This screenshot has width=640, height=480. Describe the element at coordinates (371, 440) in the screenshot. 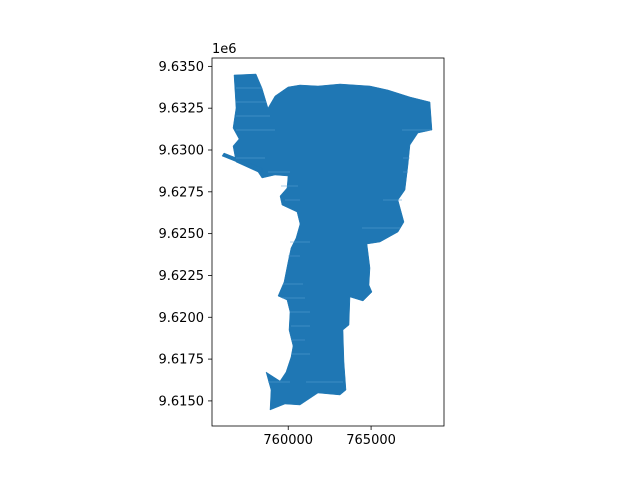

I see `x-tick-label: 765000` at that location.